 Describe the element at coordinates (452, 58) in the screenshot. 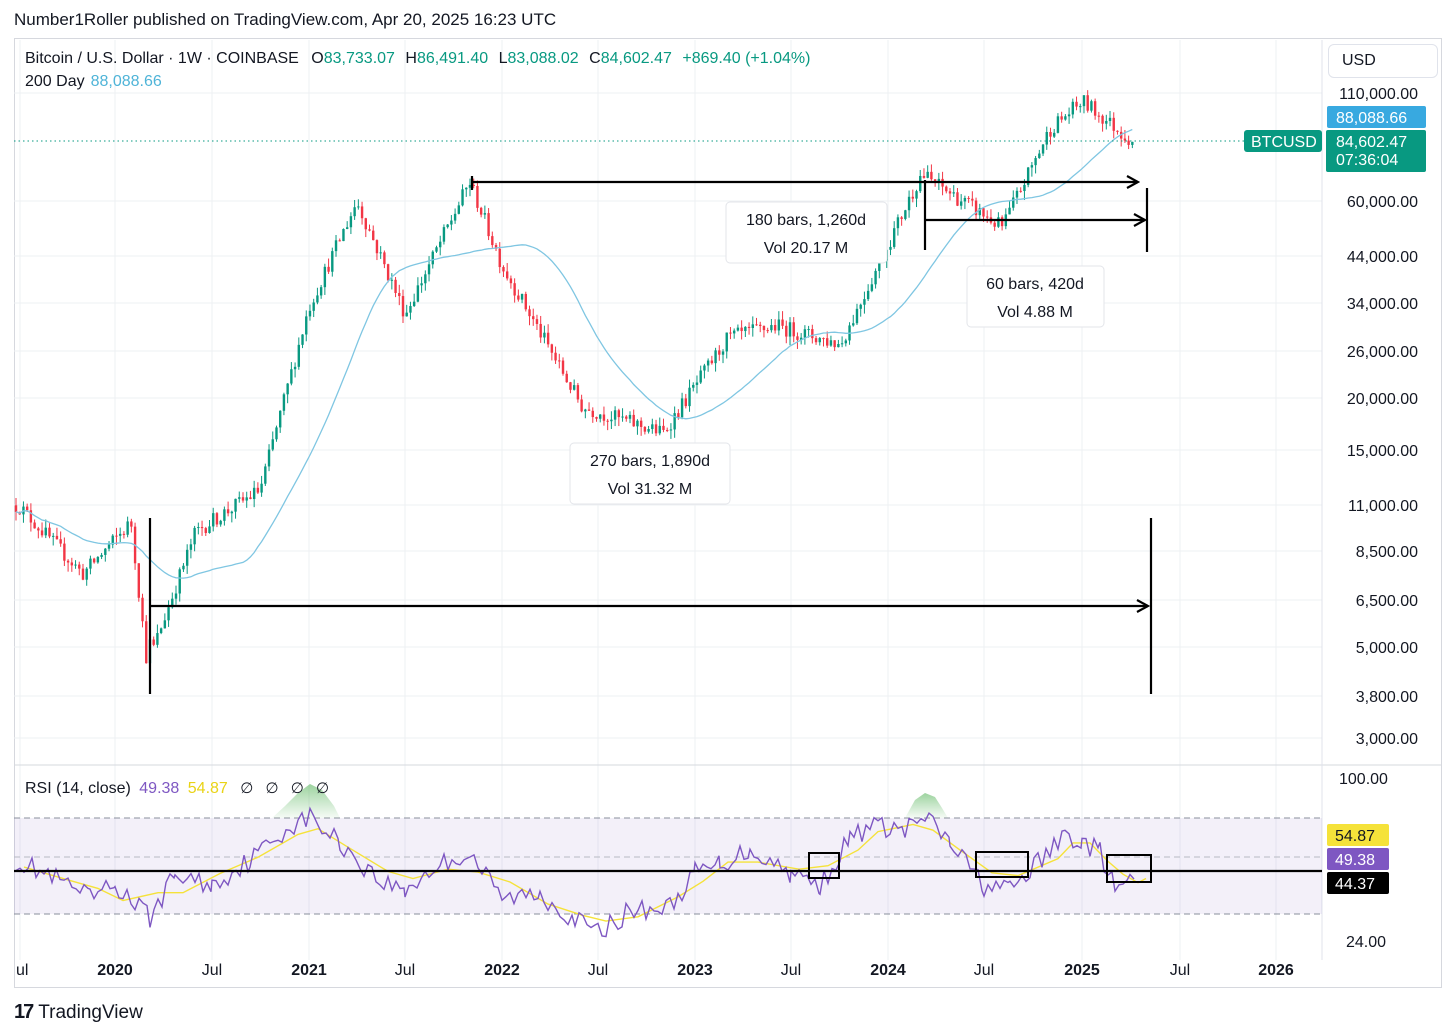

I see `high-value: 86,491.40` at that location.